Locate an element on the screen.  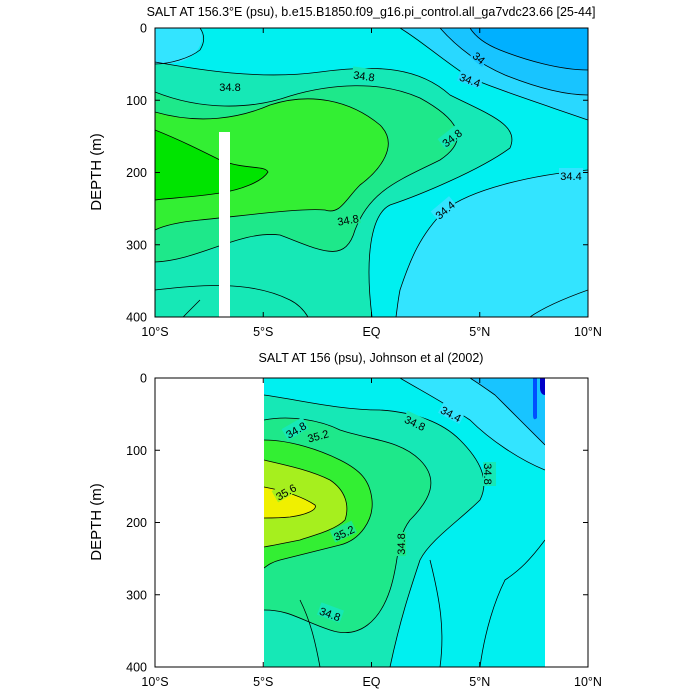
bottom-y-tick-label: 0 is located at coordinates (143, 379).